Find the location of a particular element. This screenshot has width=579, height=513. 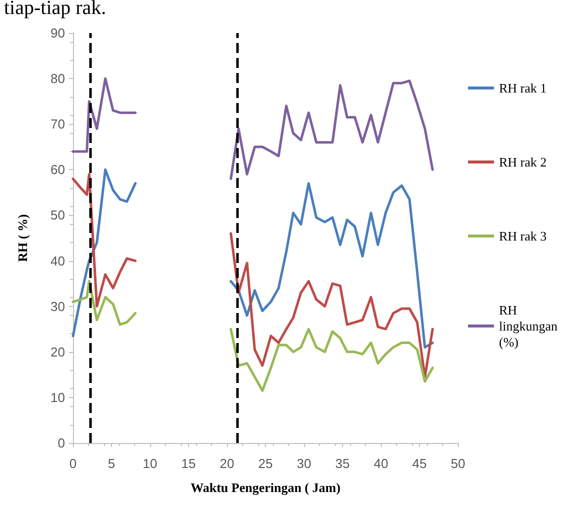

x-tick-label: 0 is located at coordinates (73, 463).